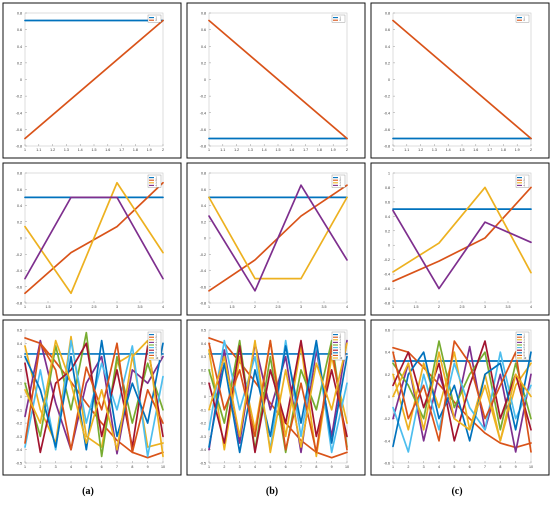  I want to click on panel-frame, so click(460, 80).